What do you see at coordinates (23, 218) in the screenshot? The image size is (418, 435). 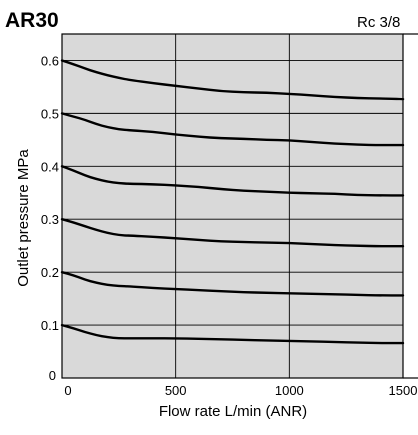 I see `y-axis-label: Outlet pressure MPa` at bounding box center [23, 218].